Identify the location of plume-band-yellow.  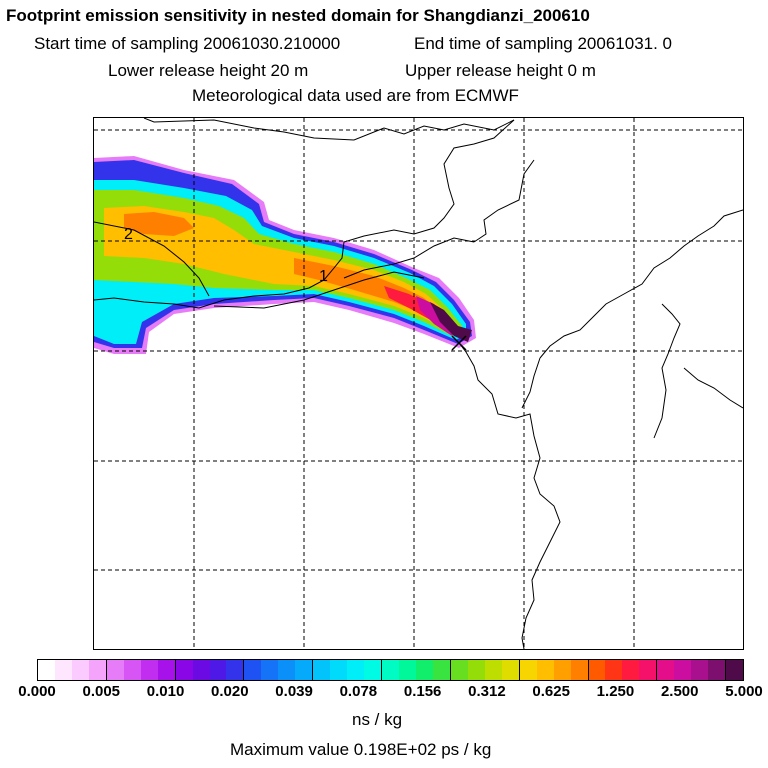
(280, 269).